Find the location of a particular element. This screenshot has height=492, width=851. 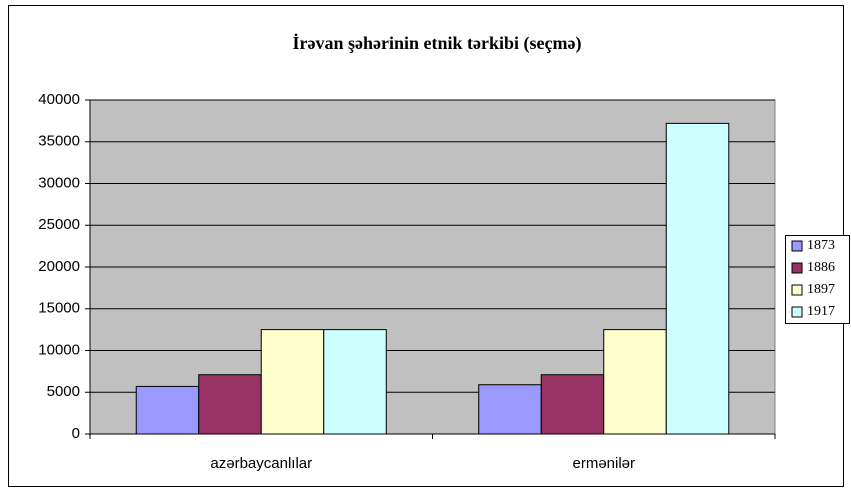

x-tick-label: ermənilər is located at coordinates (603, 463).